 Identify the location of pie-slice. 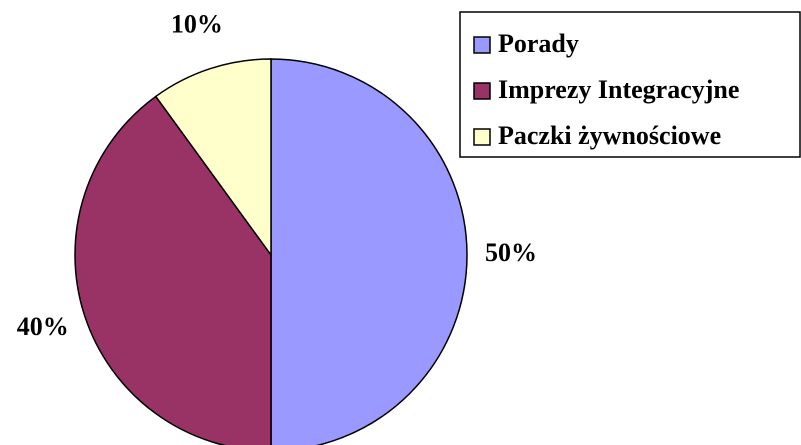
(213, 158).